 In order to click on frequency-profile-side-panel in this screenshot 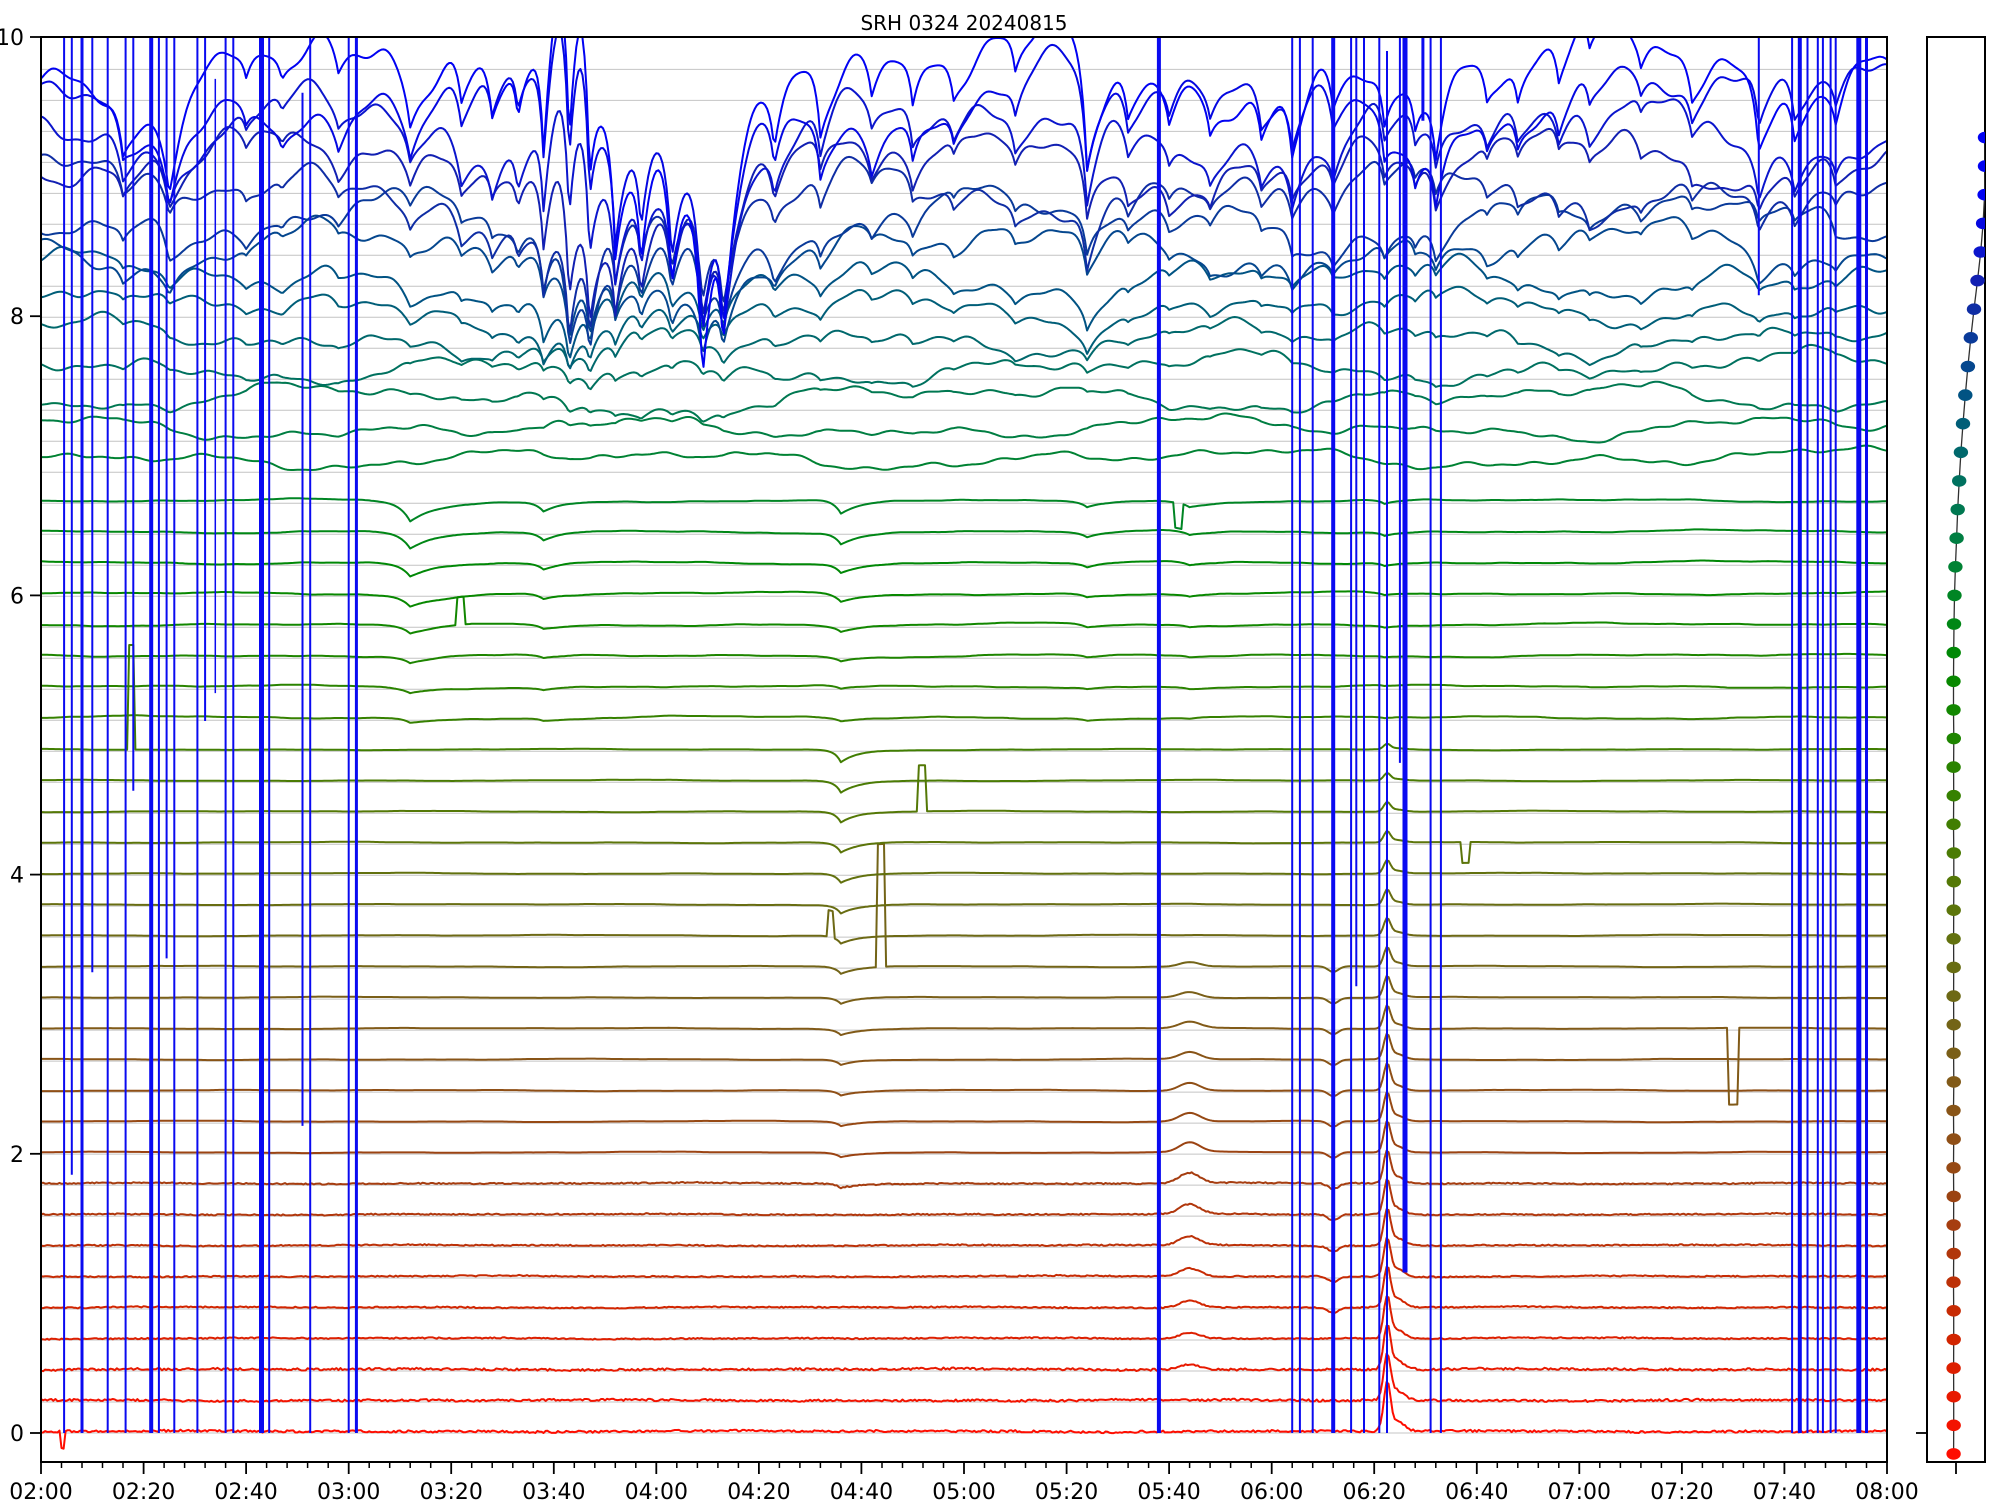, I will do `click(1951, 755)`.